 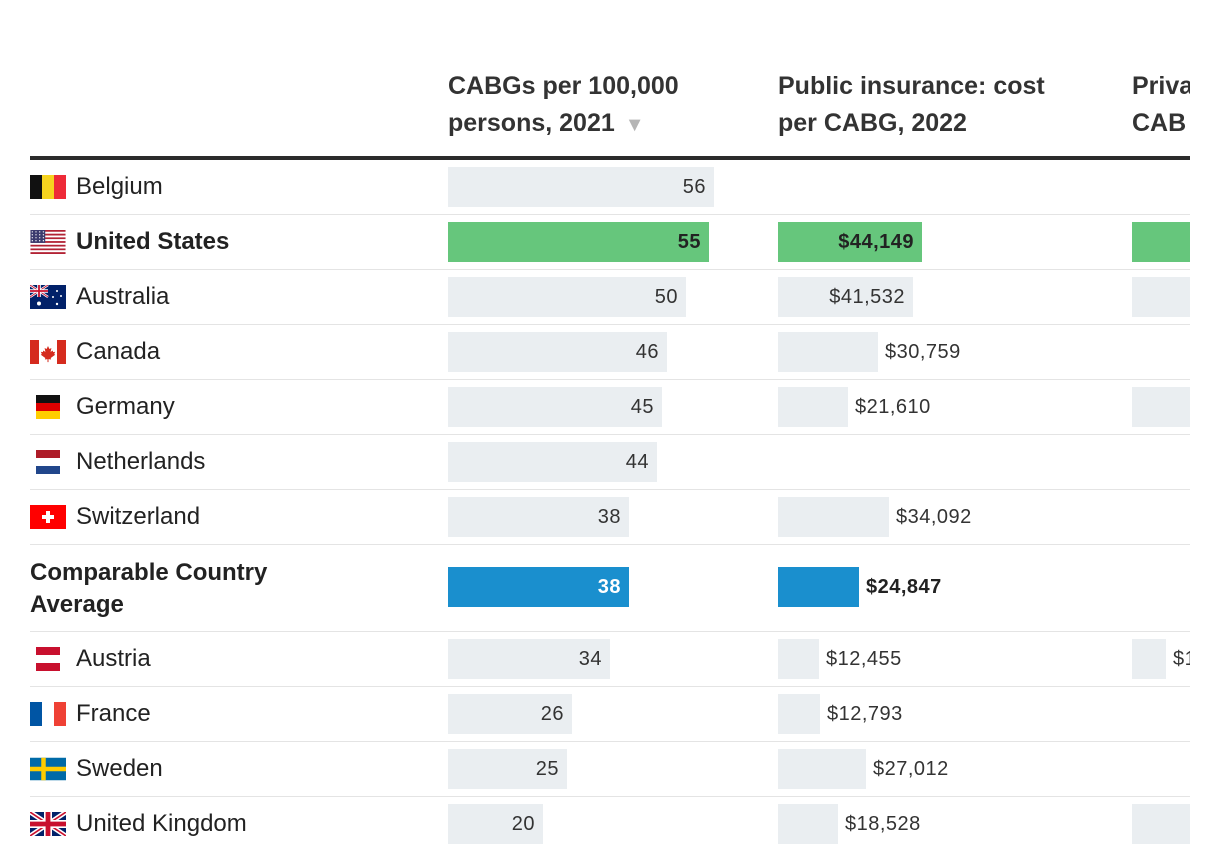 I want to click on country-cell: Canada, so click(x=95, y=352).